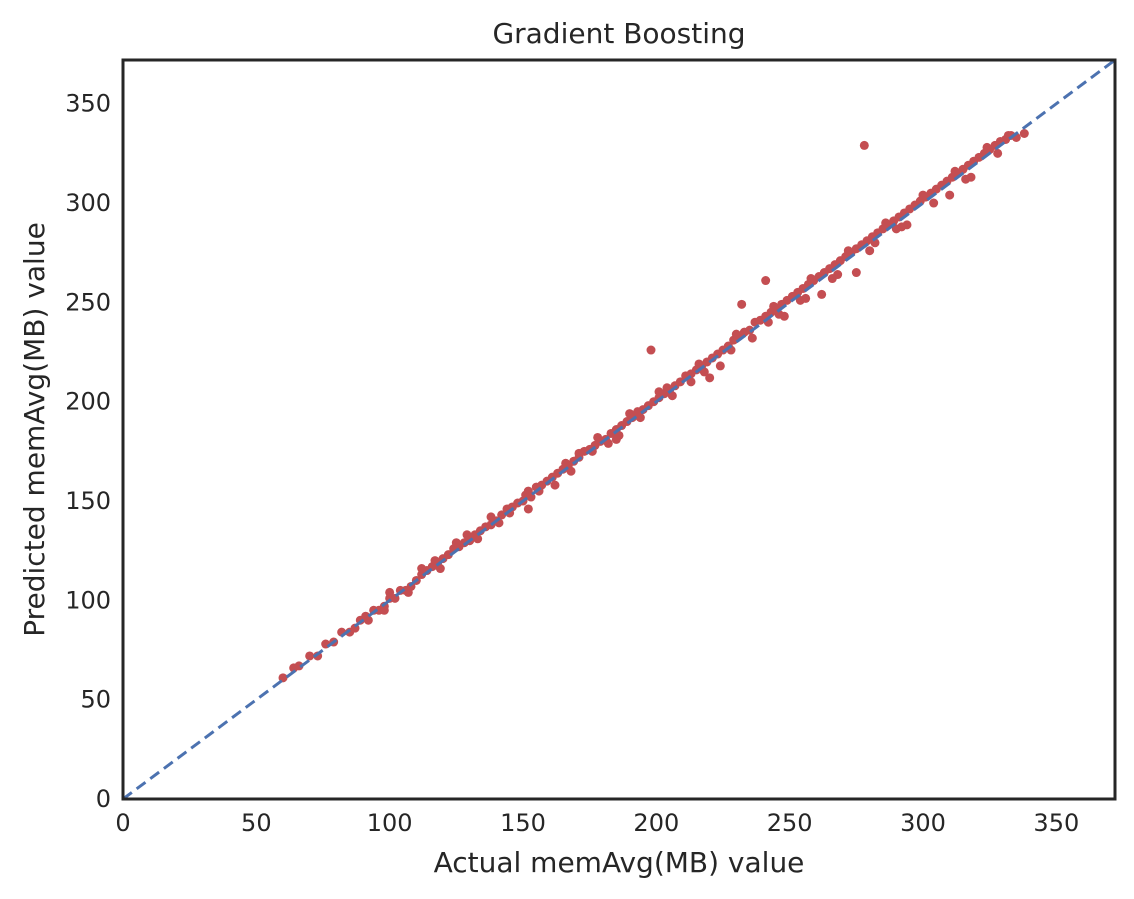  Describe the element at coordinates (103, 799) in the screenshot. I see `y-tick-label: 0` at that location.